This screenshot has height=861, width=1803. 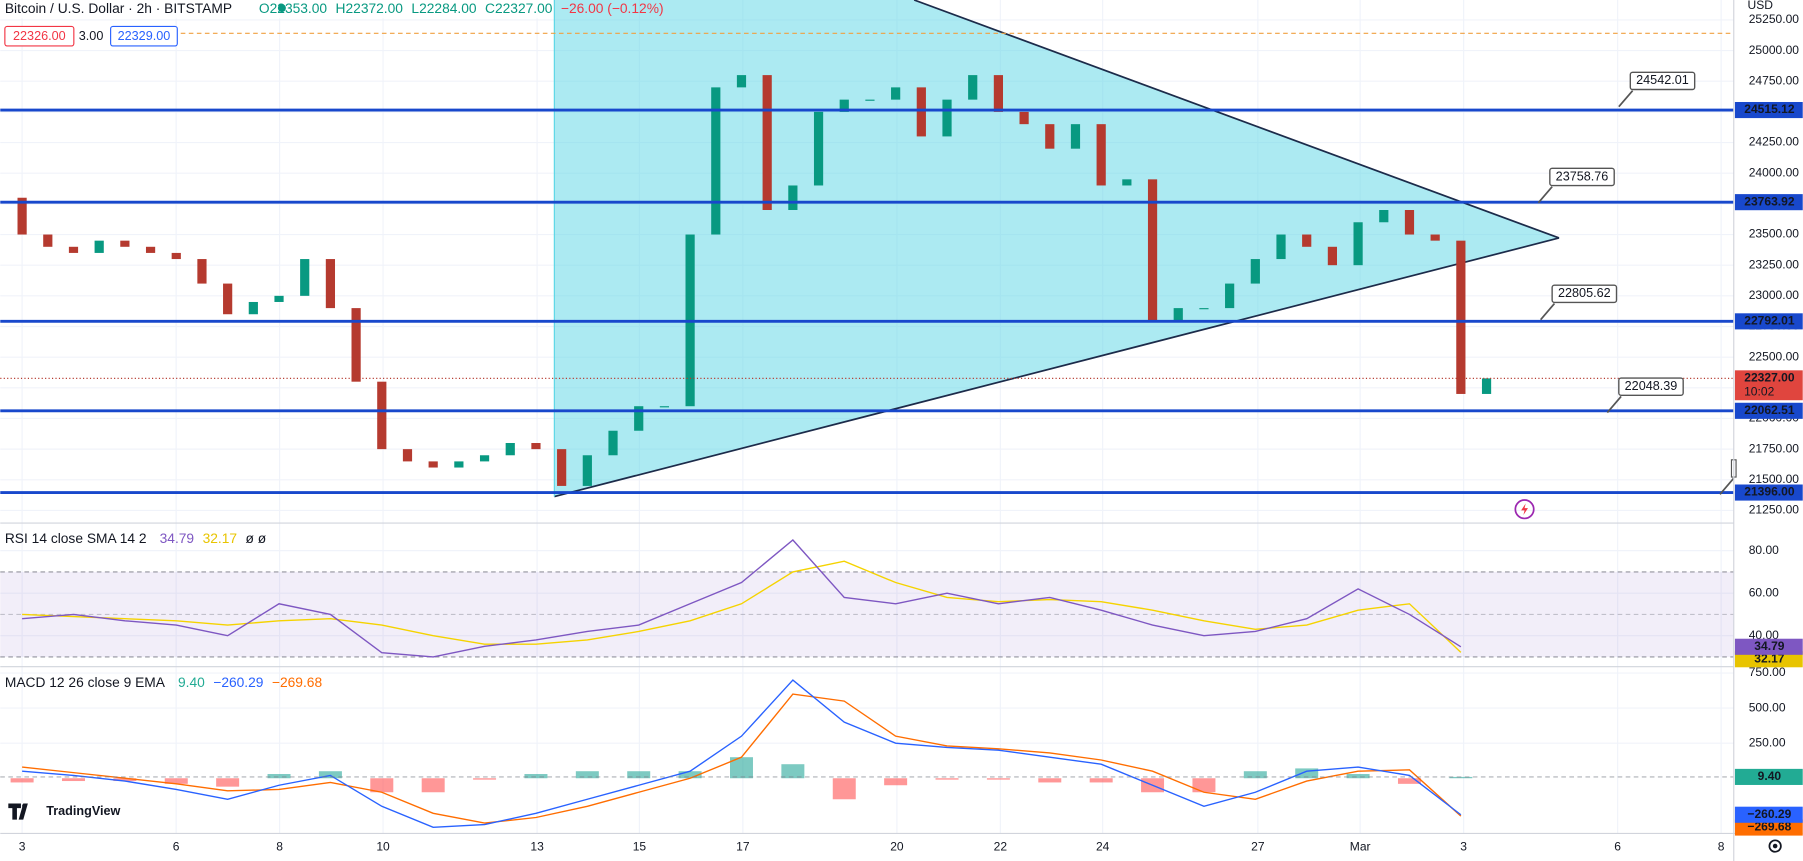 I want to click on open: O22353.00, so click(x=293, y=8).